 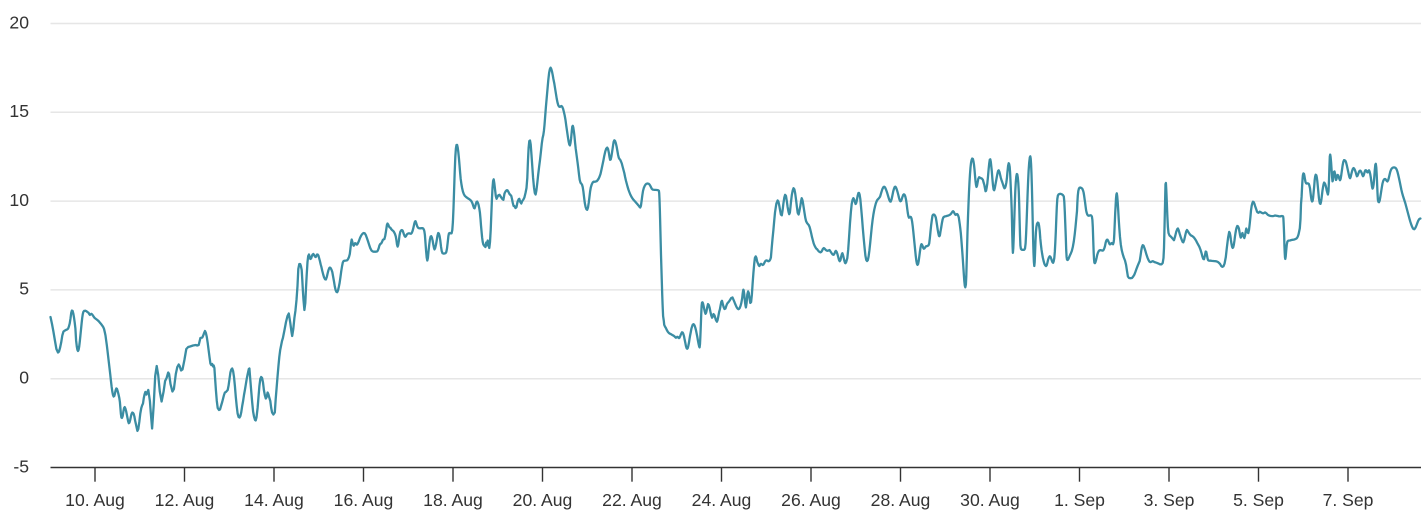 I want to click on svg-text: 30. Aug, so click(x=990, y=500).